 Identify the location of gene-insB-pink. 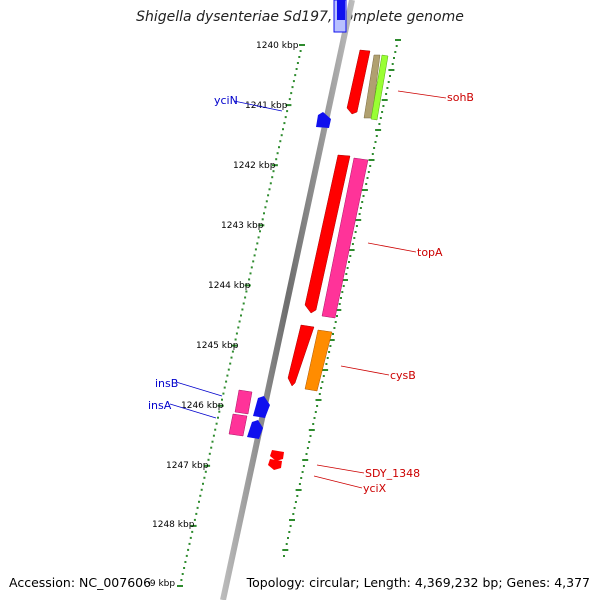
(243, 402).